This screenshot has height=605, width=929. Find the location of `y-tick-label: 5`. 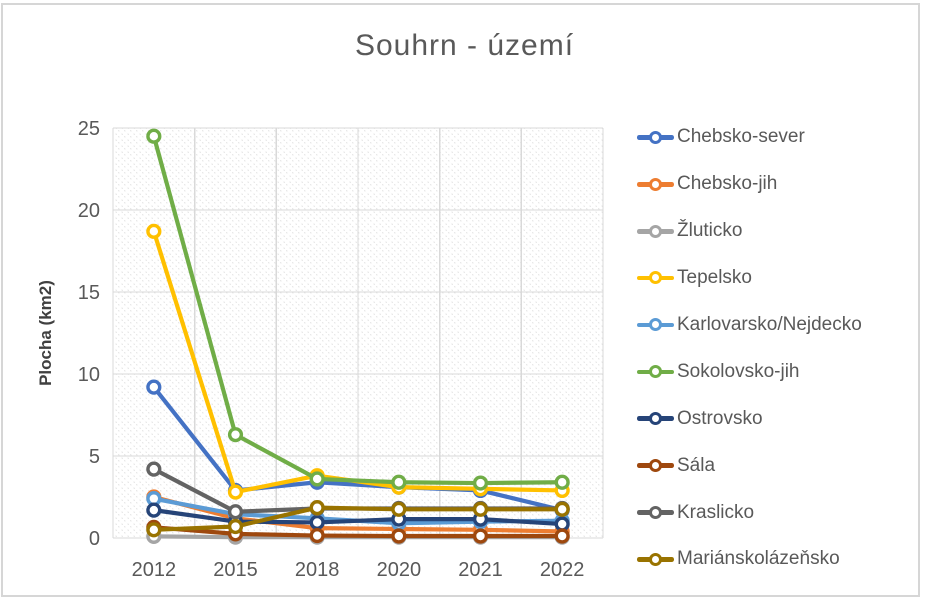

y-tick-label: 5 is located at coordinates (94, 457).